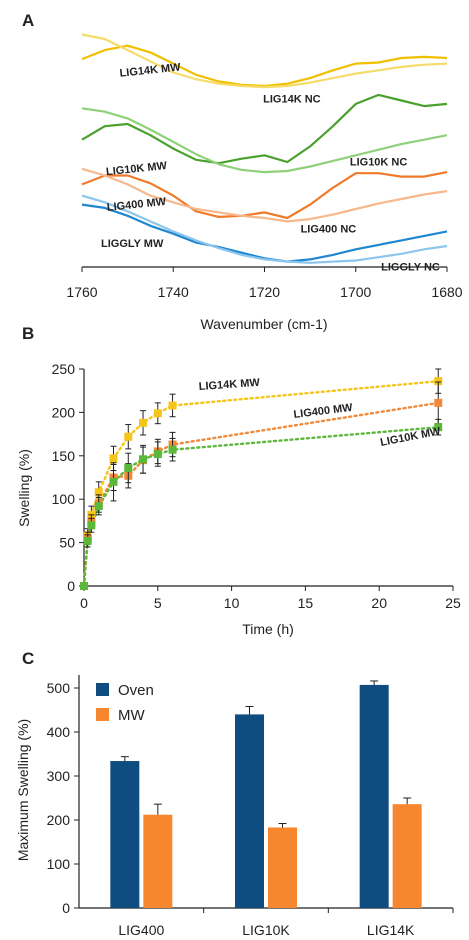  I want to click on y-tick-label: 300, so click(59, 776).